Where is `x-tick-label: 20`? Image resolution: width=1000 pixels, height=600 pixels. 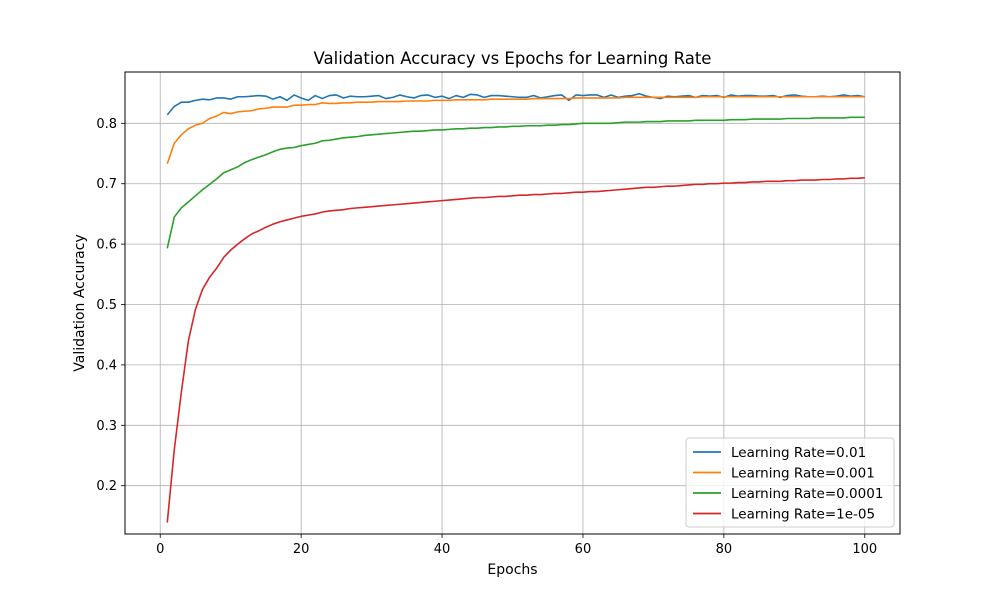
x-tick-label: 20 is located at coordinates (301, 549).